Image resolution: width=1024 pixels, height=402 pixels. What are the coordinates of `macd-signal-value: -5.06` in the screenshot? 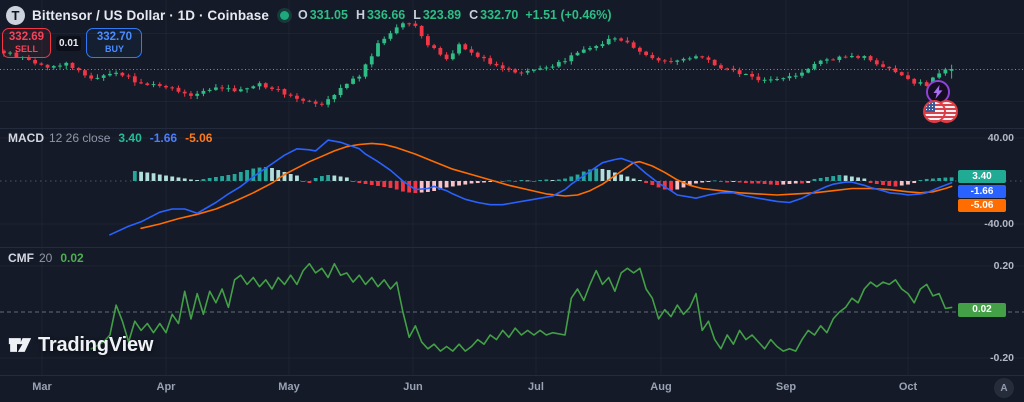 It's located at (199, 138).